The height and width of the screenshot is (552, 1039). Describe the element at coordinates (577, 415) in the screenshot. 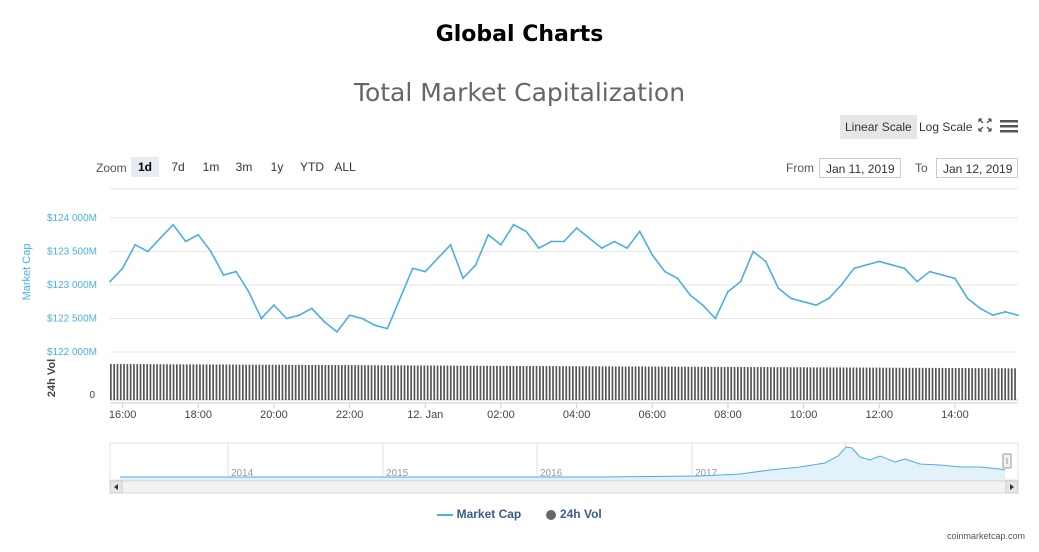

I see `x-tick-label: 04:00` at that location.